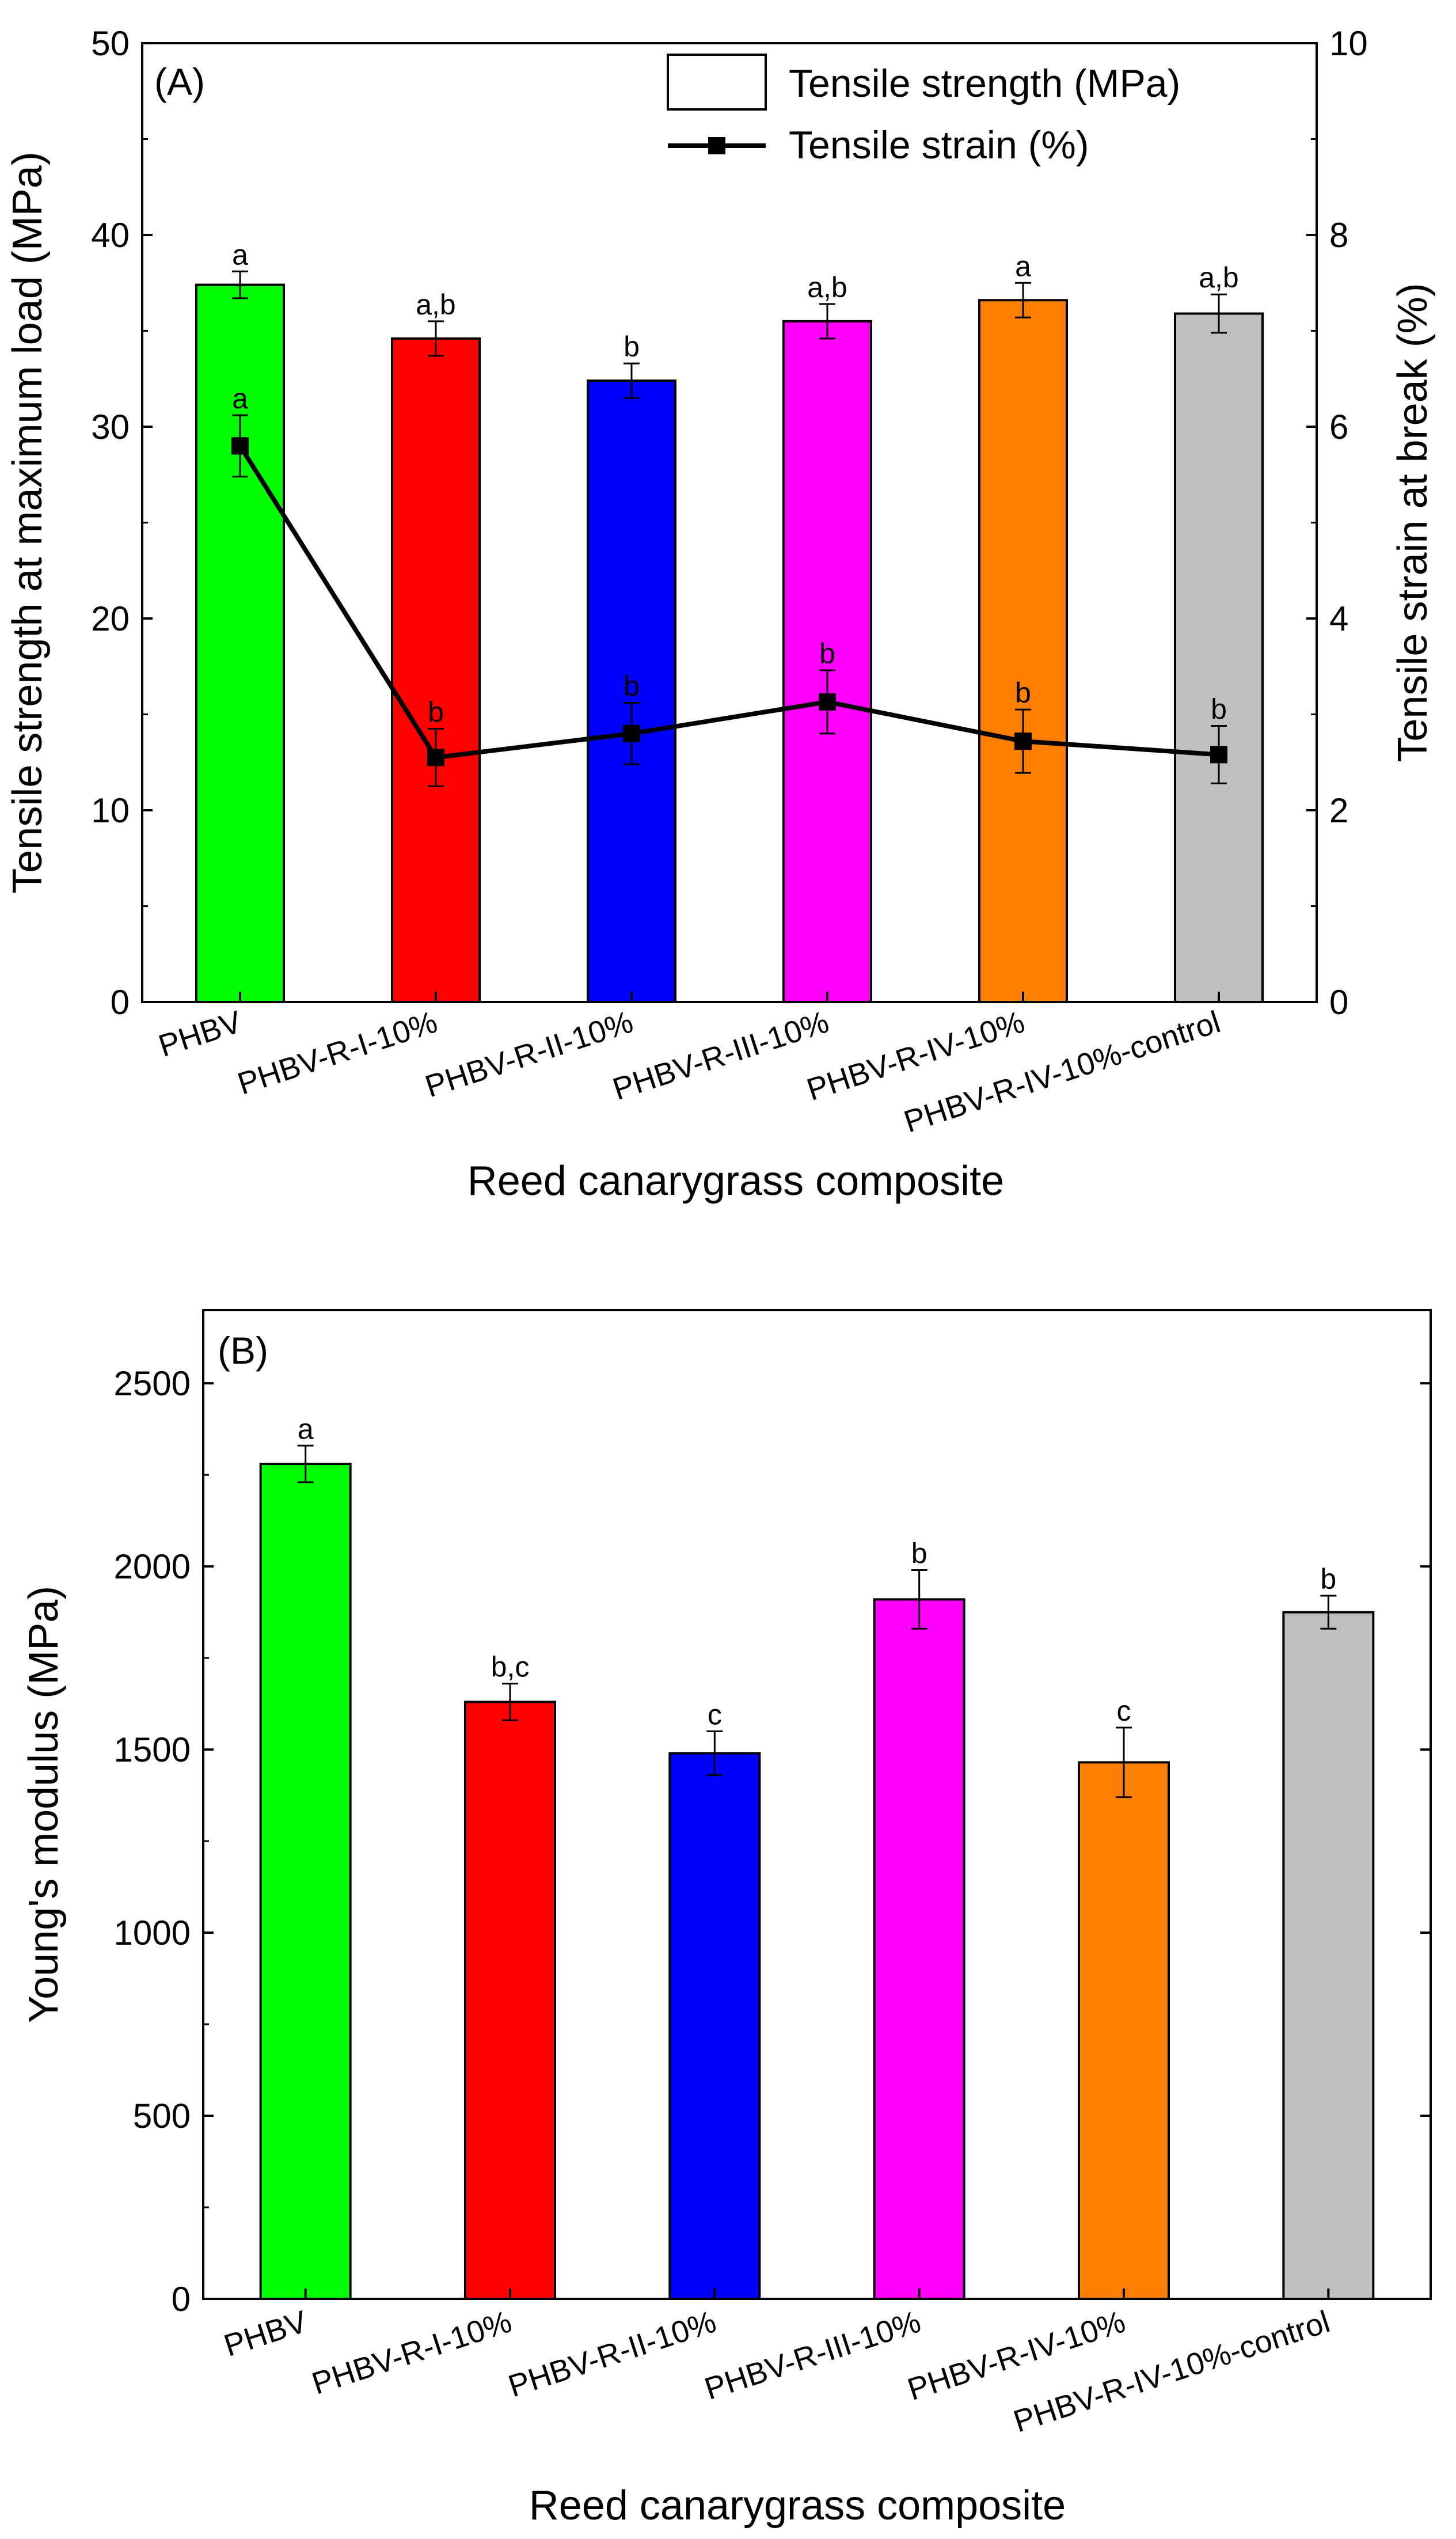 The width and height of the screenshot is (1456, 2539). Describe the element at coordinates (28, 522) in the screenshot. I see `left-y-axis-title: Tensile strength at maximum load (MPa)` at that location.